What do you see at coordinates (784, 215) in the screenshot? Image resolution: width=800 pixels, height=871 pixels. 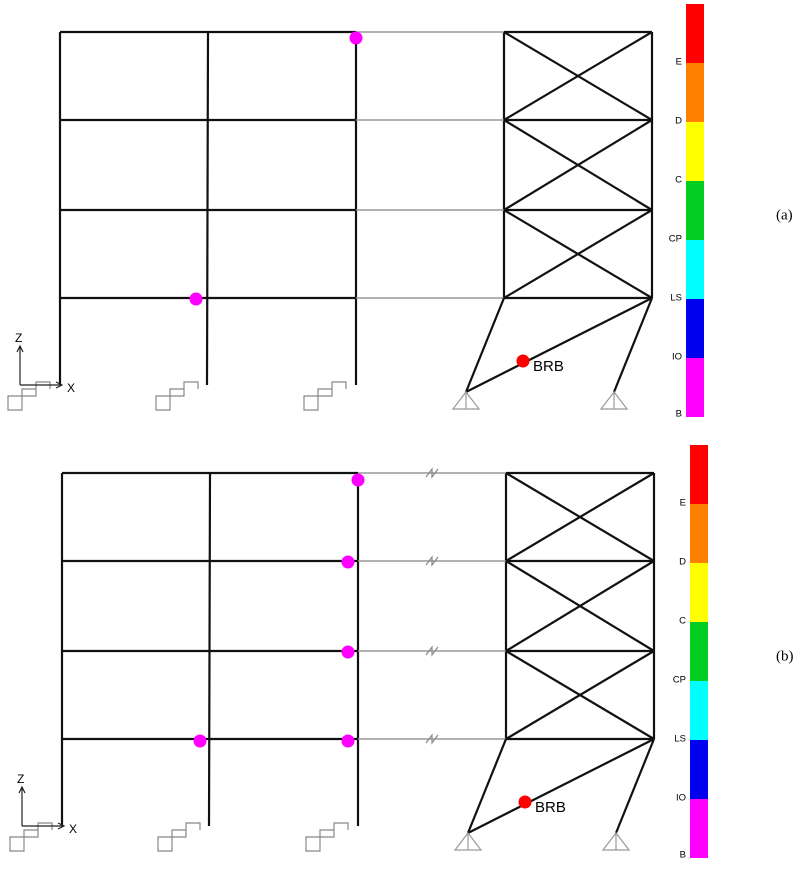 I see `panel-label: (a)` at bounding box center [784, 215].